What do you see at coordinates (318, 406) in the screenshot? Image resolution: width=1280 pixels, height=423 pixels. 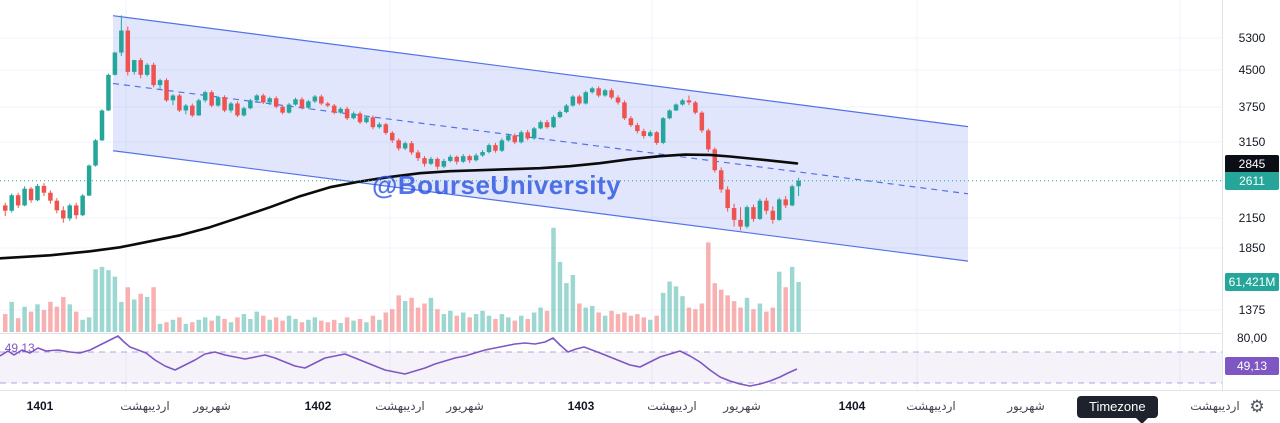 I see `time-axis-label: 1402` at bounding box center [318, 406].